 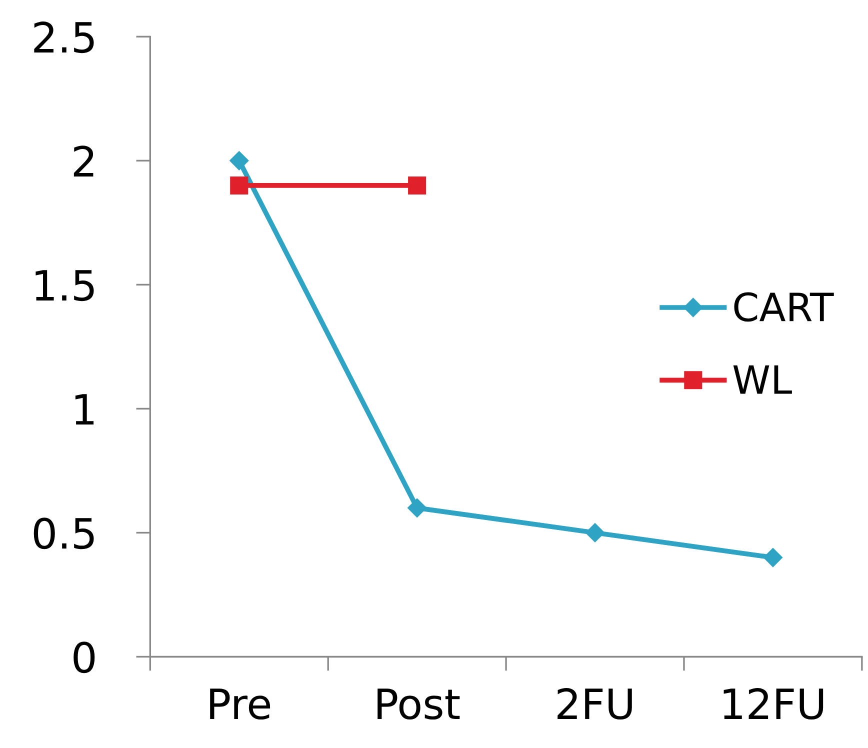 What do you see at coordinates (774, 704) in the screenshot?
I see `x-tick-label: 12FU` at bounding box center [774, 704].